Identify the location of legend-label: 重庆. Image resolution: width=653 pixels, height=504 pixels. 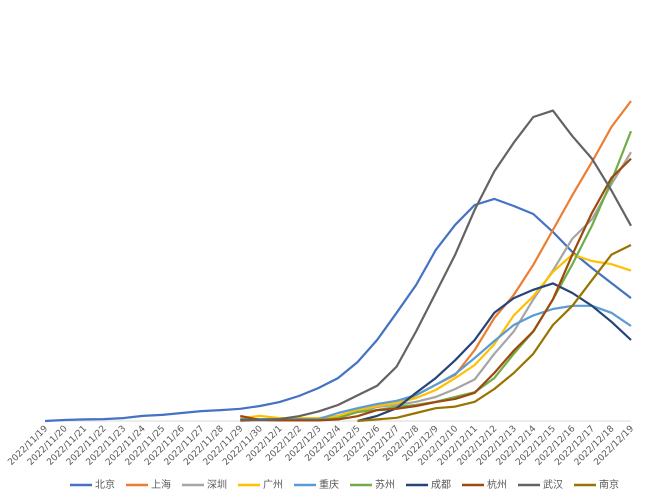
(329, 484).